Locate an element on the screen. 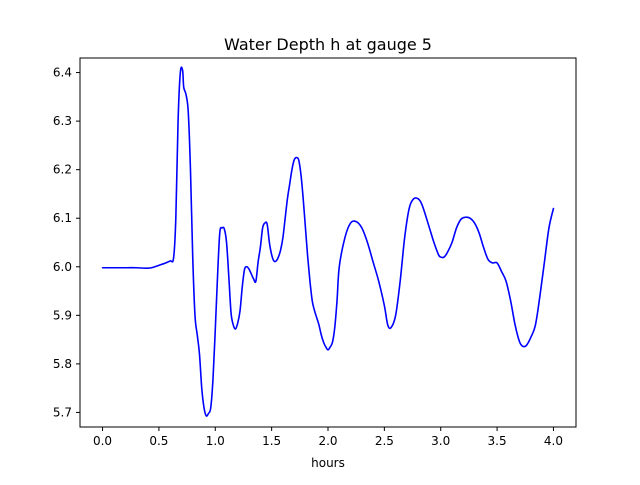 Image resolution: width=640 pixels, height=485 pixels. x-tick-label: 0.5 is located at coordinates (158, 441).